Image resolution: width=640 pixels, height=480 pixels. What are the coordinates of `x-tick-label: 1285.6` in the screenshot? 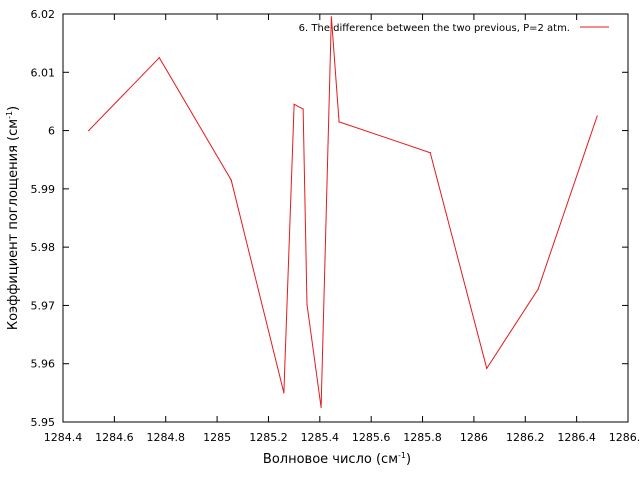 It's located at (371, 437).